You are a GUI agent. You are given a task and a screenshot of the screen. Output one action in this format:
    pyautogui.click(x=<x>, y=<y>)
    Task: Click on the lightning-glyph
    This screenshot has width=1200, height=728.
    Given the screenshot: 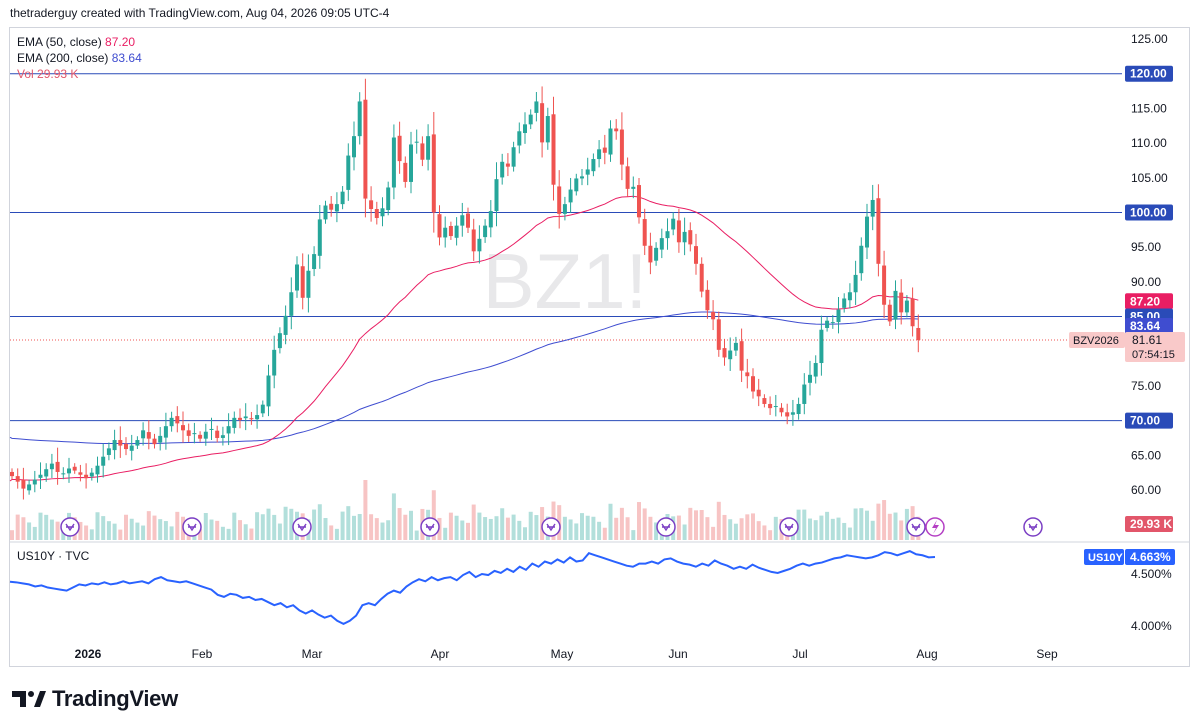 What is the action you would take?
    pyautogui.click(x=935, y=527)
    